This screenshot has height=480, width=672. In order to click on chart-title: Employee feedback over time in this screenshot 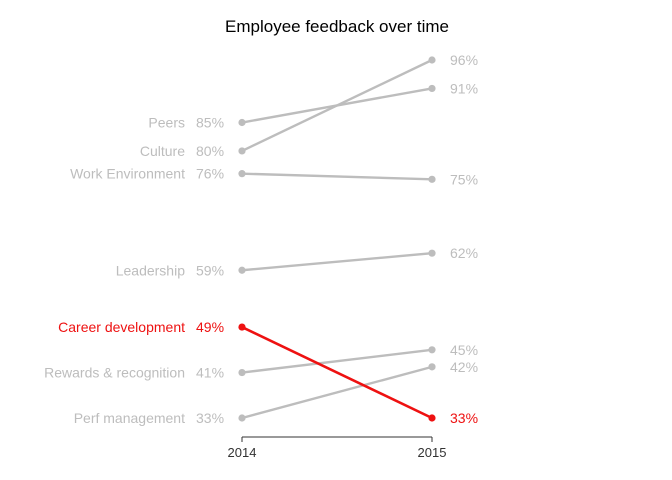, I will do `click(337, 26)`.